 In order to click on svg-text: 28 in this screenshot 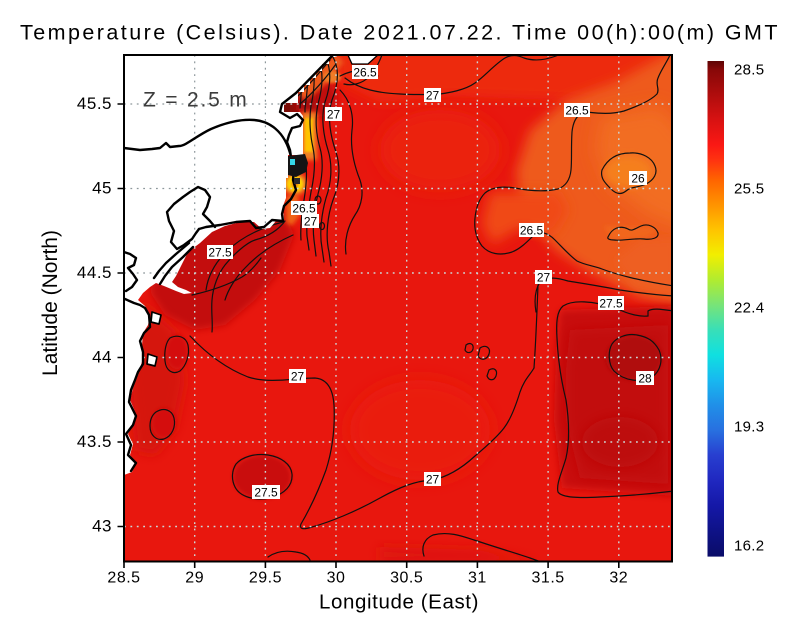, I will do `click(645, 379)`.